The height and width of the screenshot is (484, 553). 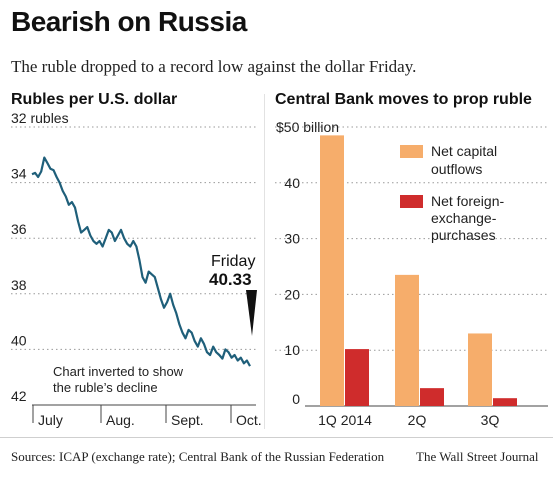 I want to click on line-chart-y-tick-label: 34, so click(x=19, y=174).